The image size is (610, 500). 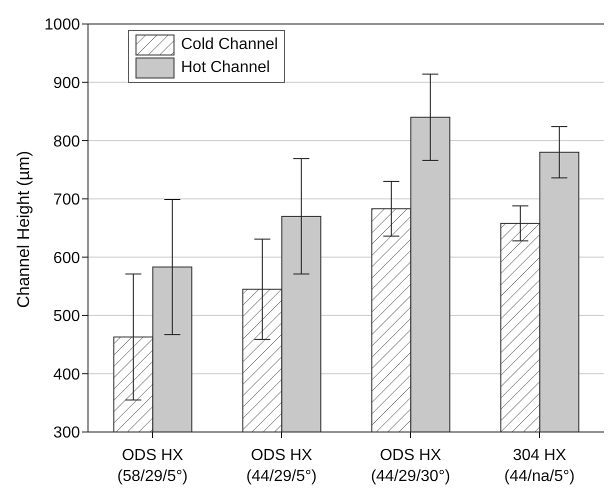 What do you see at coordinates (66, 258) in the screenshot?
I see `y-tick-label: 600` at bounding box center [66, 258].